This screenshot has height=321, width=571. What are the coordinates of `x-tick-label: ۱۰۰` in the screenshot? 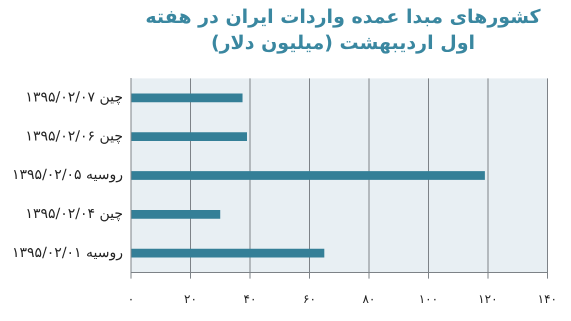 It's located at (428, 299).